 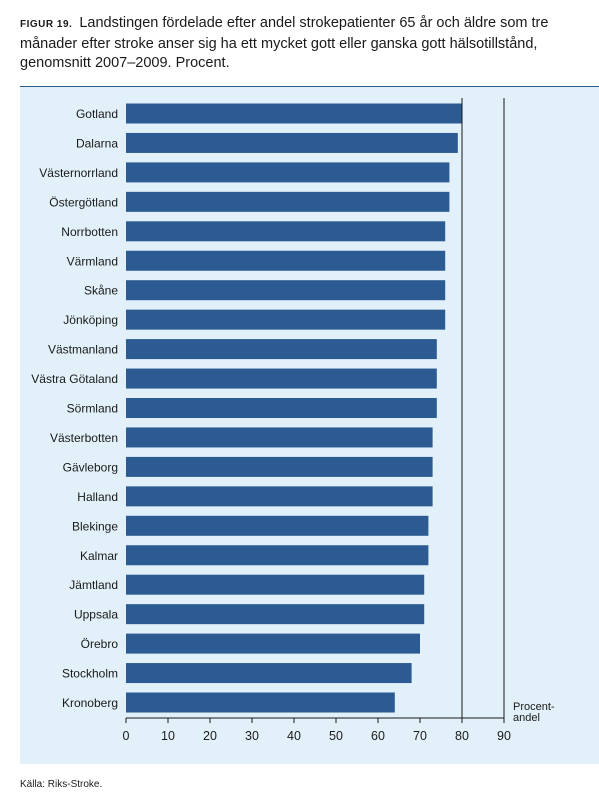 What do you see at coordinates (84, 438) in the screenshot?
I see `category-label: Västerbotten` at bounding box center [84, 438].